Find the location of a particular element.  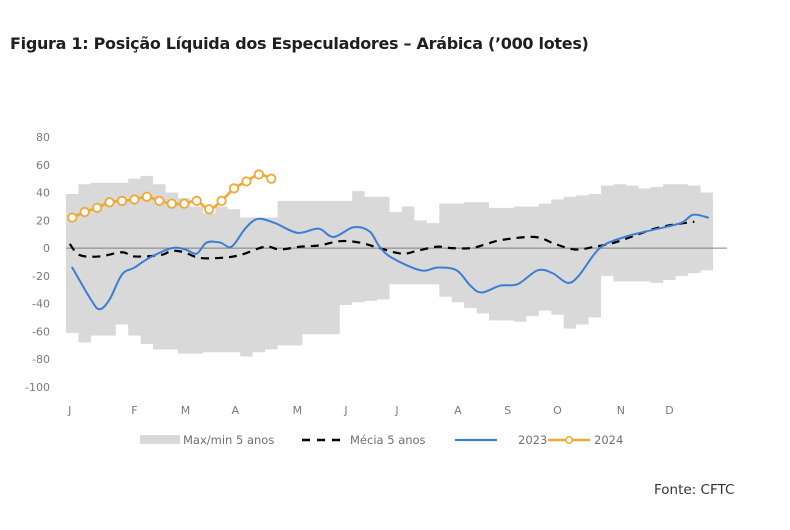

series-line-media-5-anos is located at coordinates (381, 240).